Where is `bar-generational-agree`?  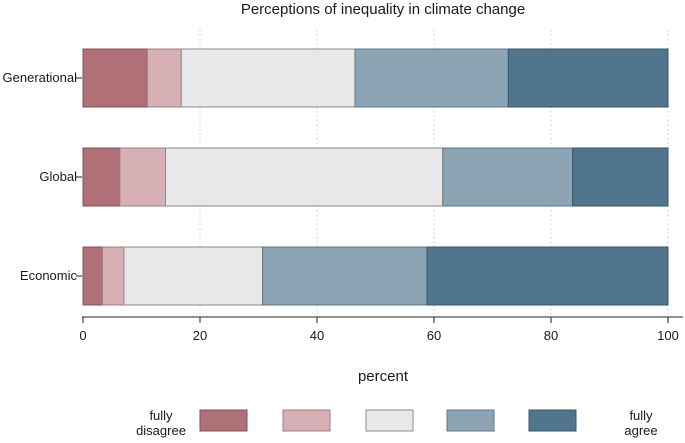
bar-generational-agree is located at coordinates (431, 78).